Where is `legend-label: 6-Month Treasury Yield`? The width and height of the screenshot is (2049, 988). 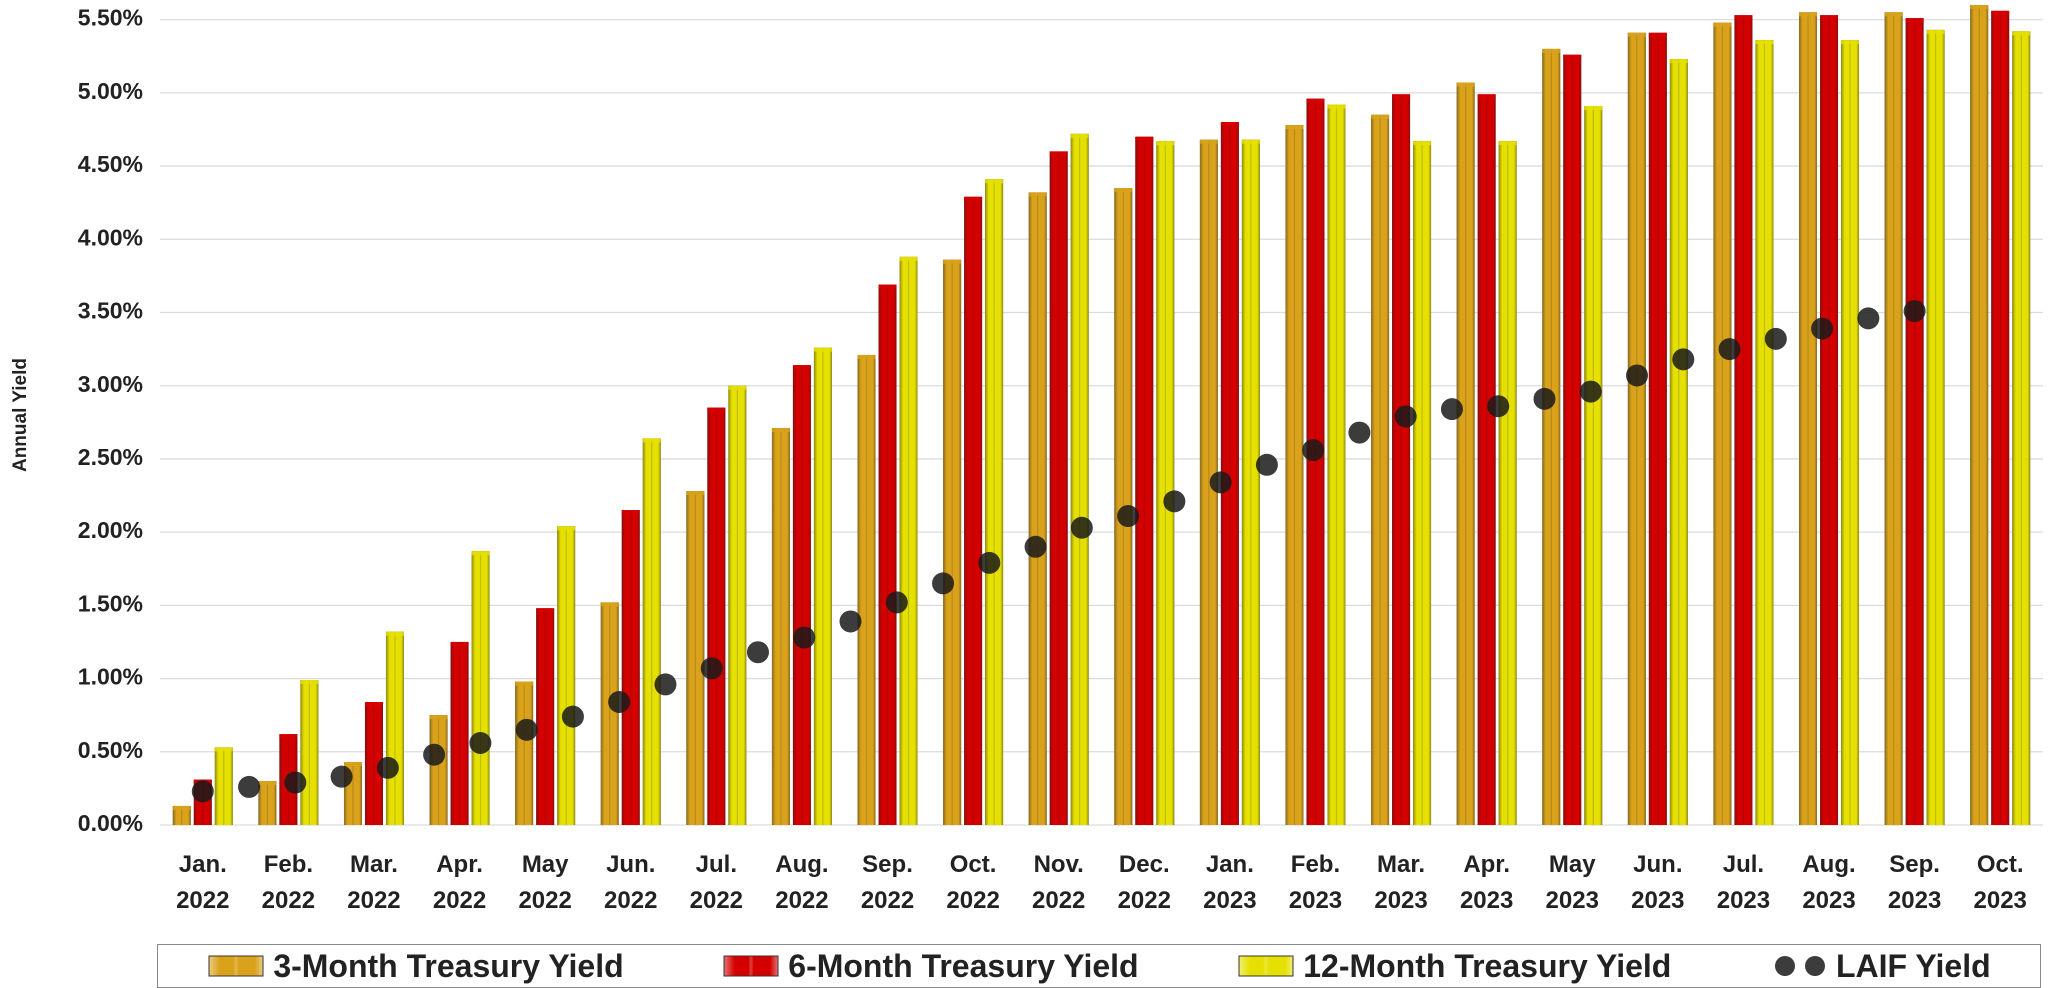 legend-label: 6-Month Treasury Yield is located at coordinates (963, 965).